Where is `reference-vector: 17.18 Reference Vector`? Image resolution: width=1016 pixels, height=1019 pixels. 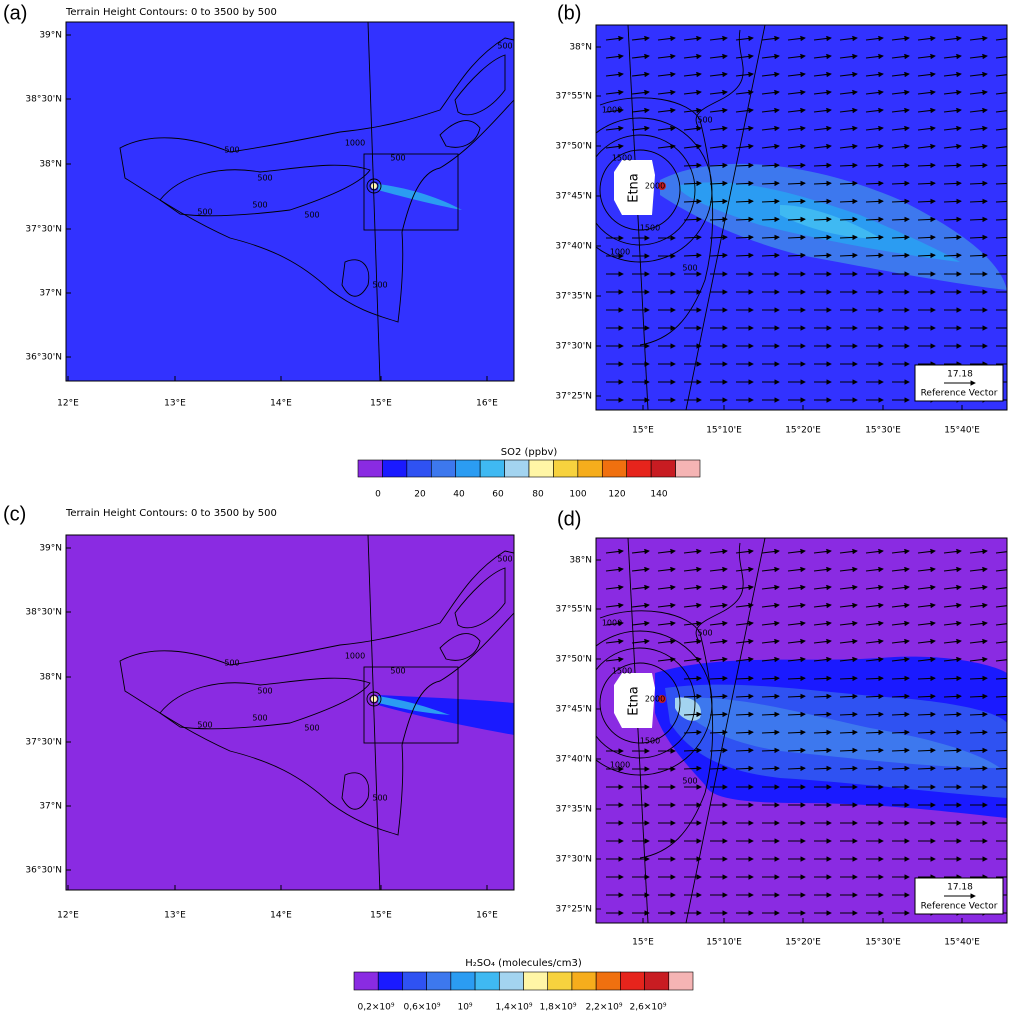
reference-vector: 17.18 Reference Vector is located at coordinates (959, 896).